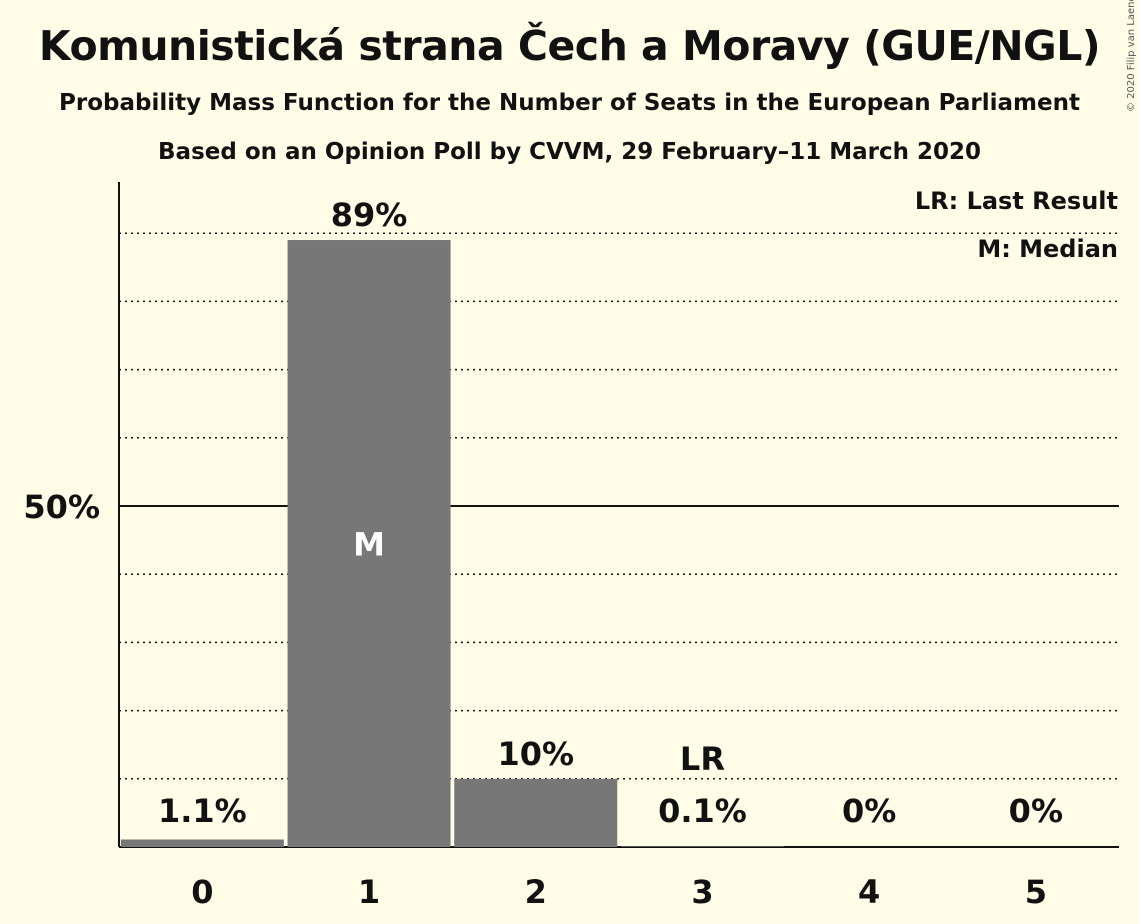 The image size is (1139, 924). I want to click on median-marker: M, so click(369, 545).